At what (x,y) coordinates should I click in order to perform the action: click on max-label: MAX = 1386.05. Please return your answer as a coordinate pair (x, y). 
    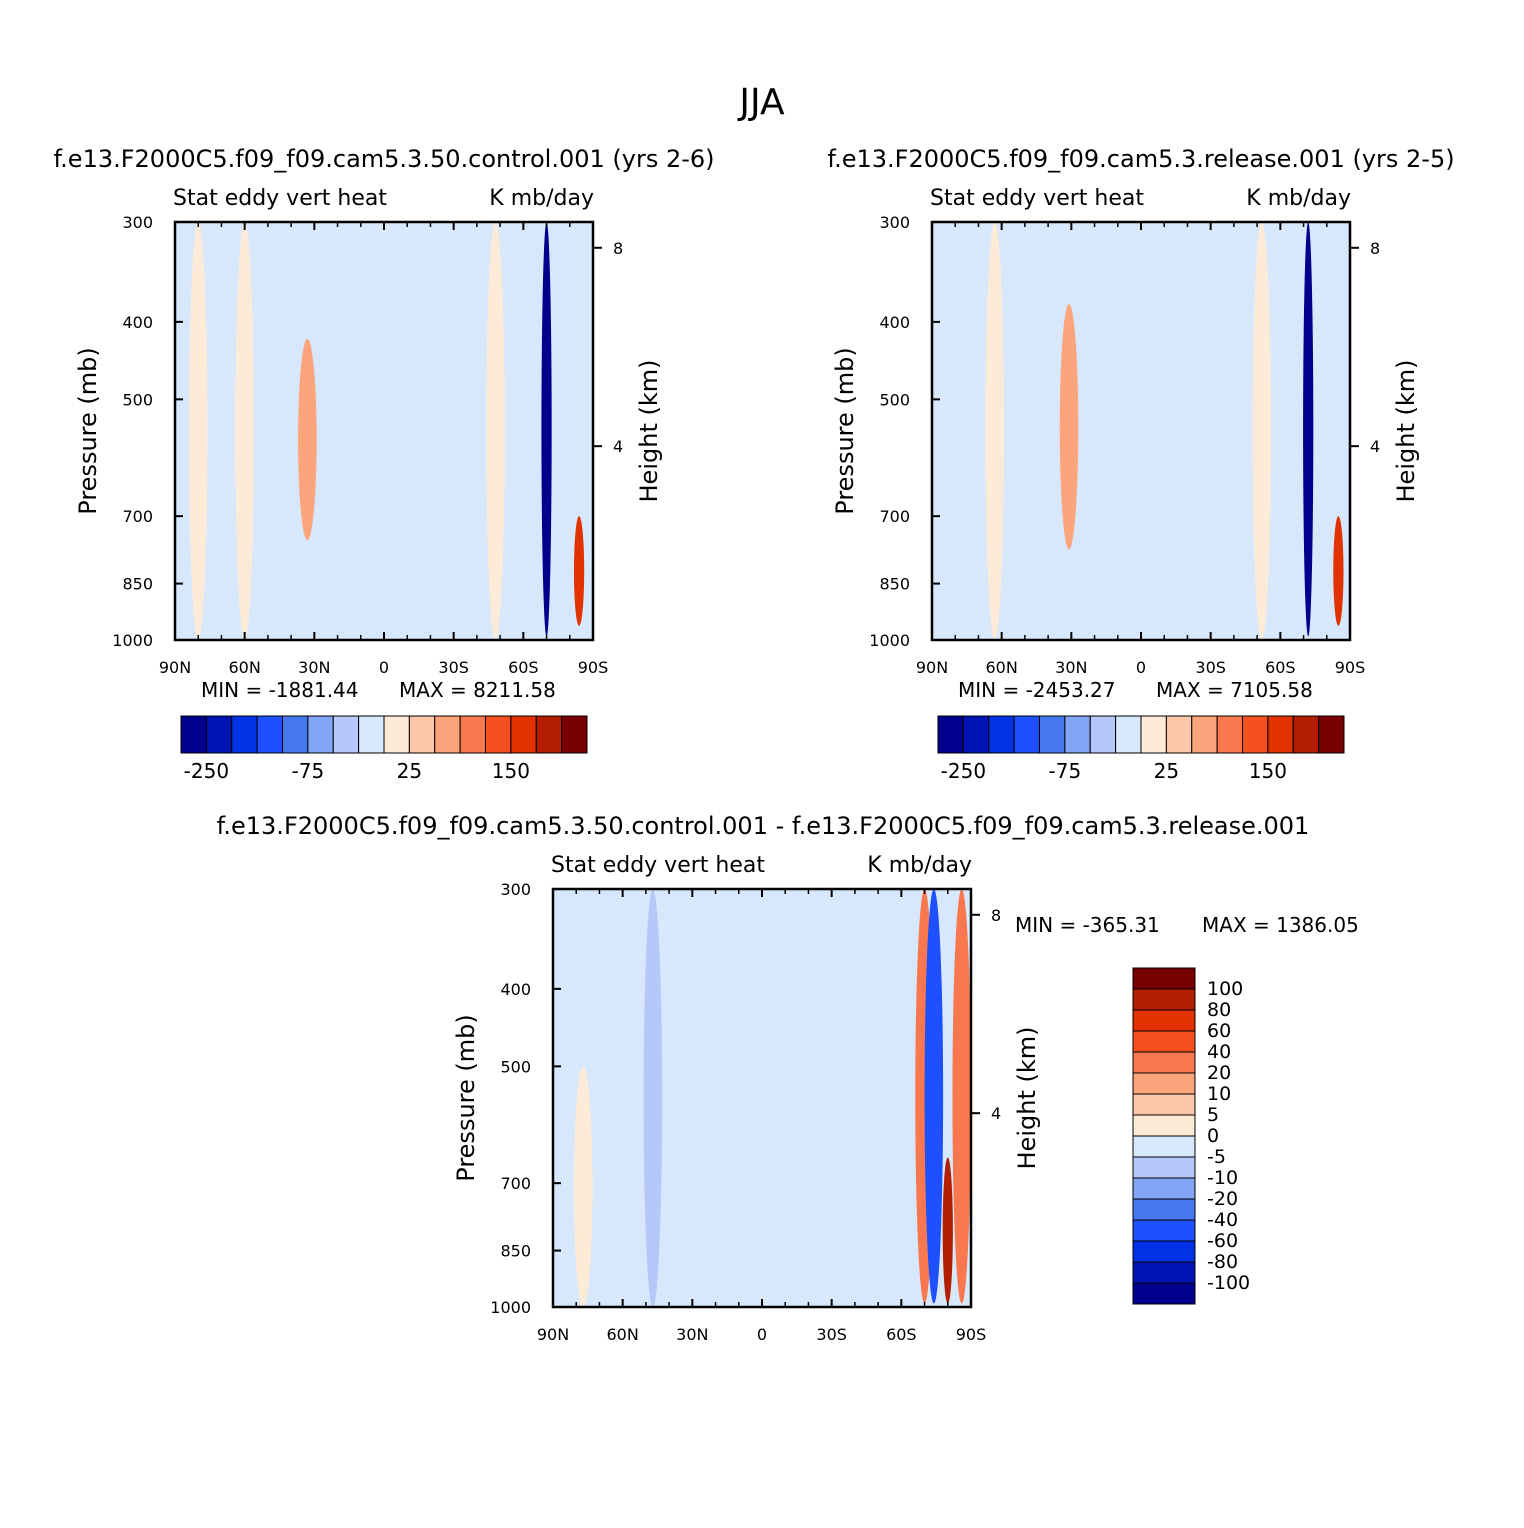
    Looking at the image, I should click on (1280, 925).